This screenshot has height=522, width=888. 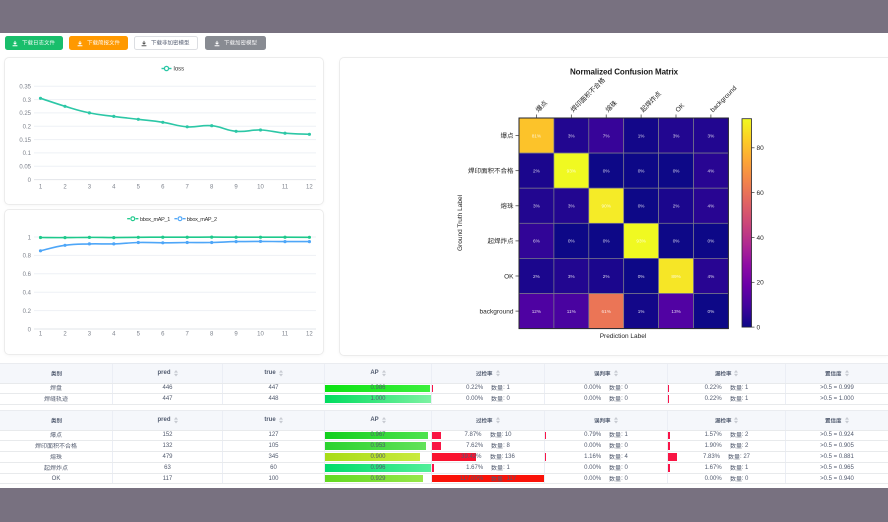 What do you see at coordinates (27, 294) in the screenshot?
I see `svg-text: 0.4` at bounding box center [27, 294].